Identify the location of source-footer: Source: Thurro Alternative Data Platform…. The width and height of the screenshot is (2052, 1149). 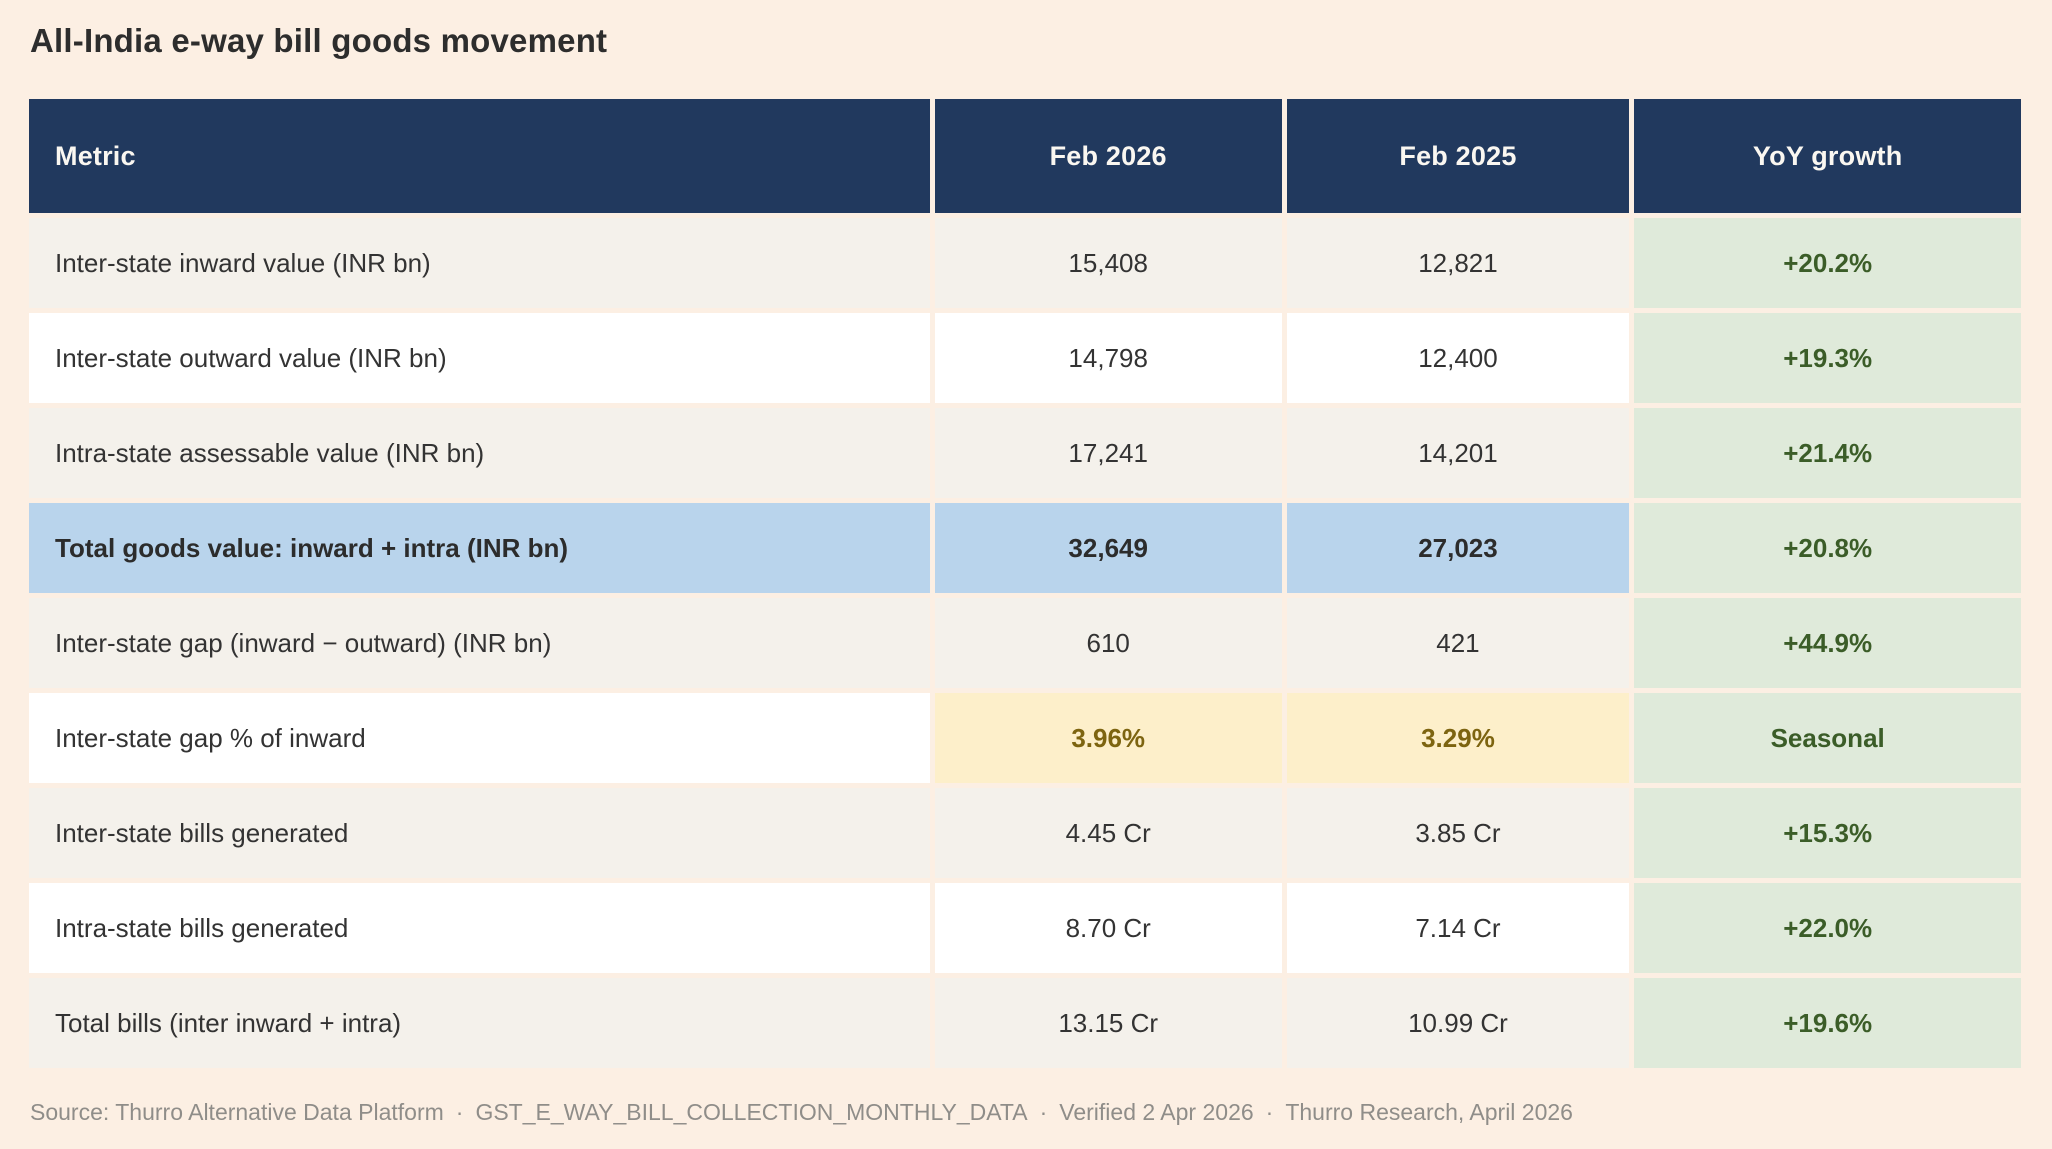
(1025, 1112).